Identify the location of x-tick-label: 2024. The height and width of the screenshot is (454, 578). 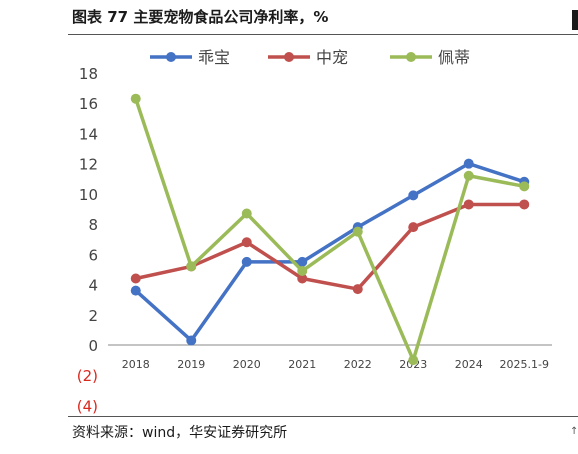
(469, 364).